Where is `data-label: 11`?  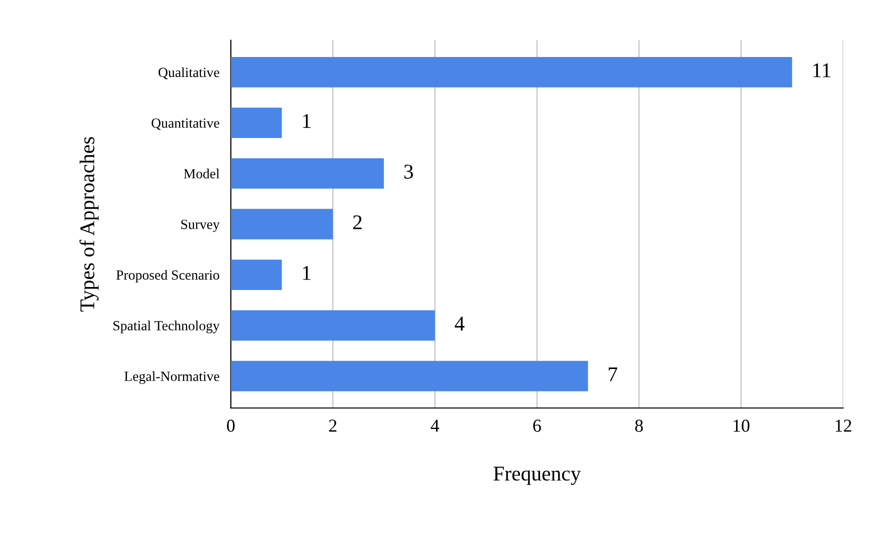
data-label: 11 is located at coordinates (821, 70).